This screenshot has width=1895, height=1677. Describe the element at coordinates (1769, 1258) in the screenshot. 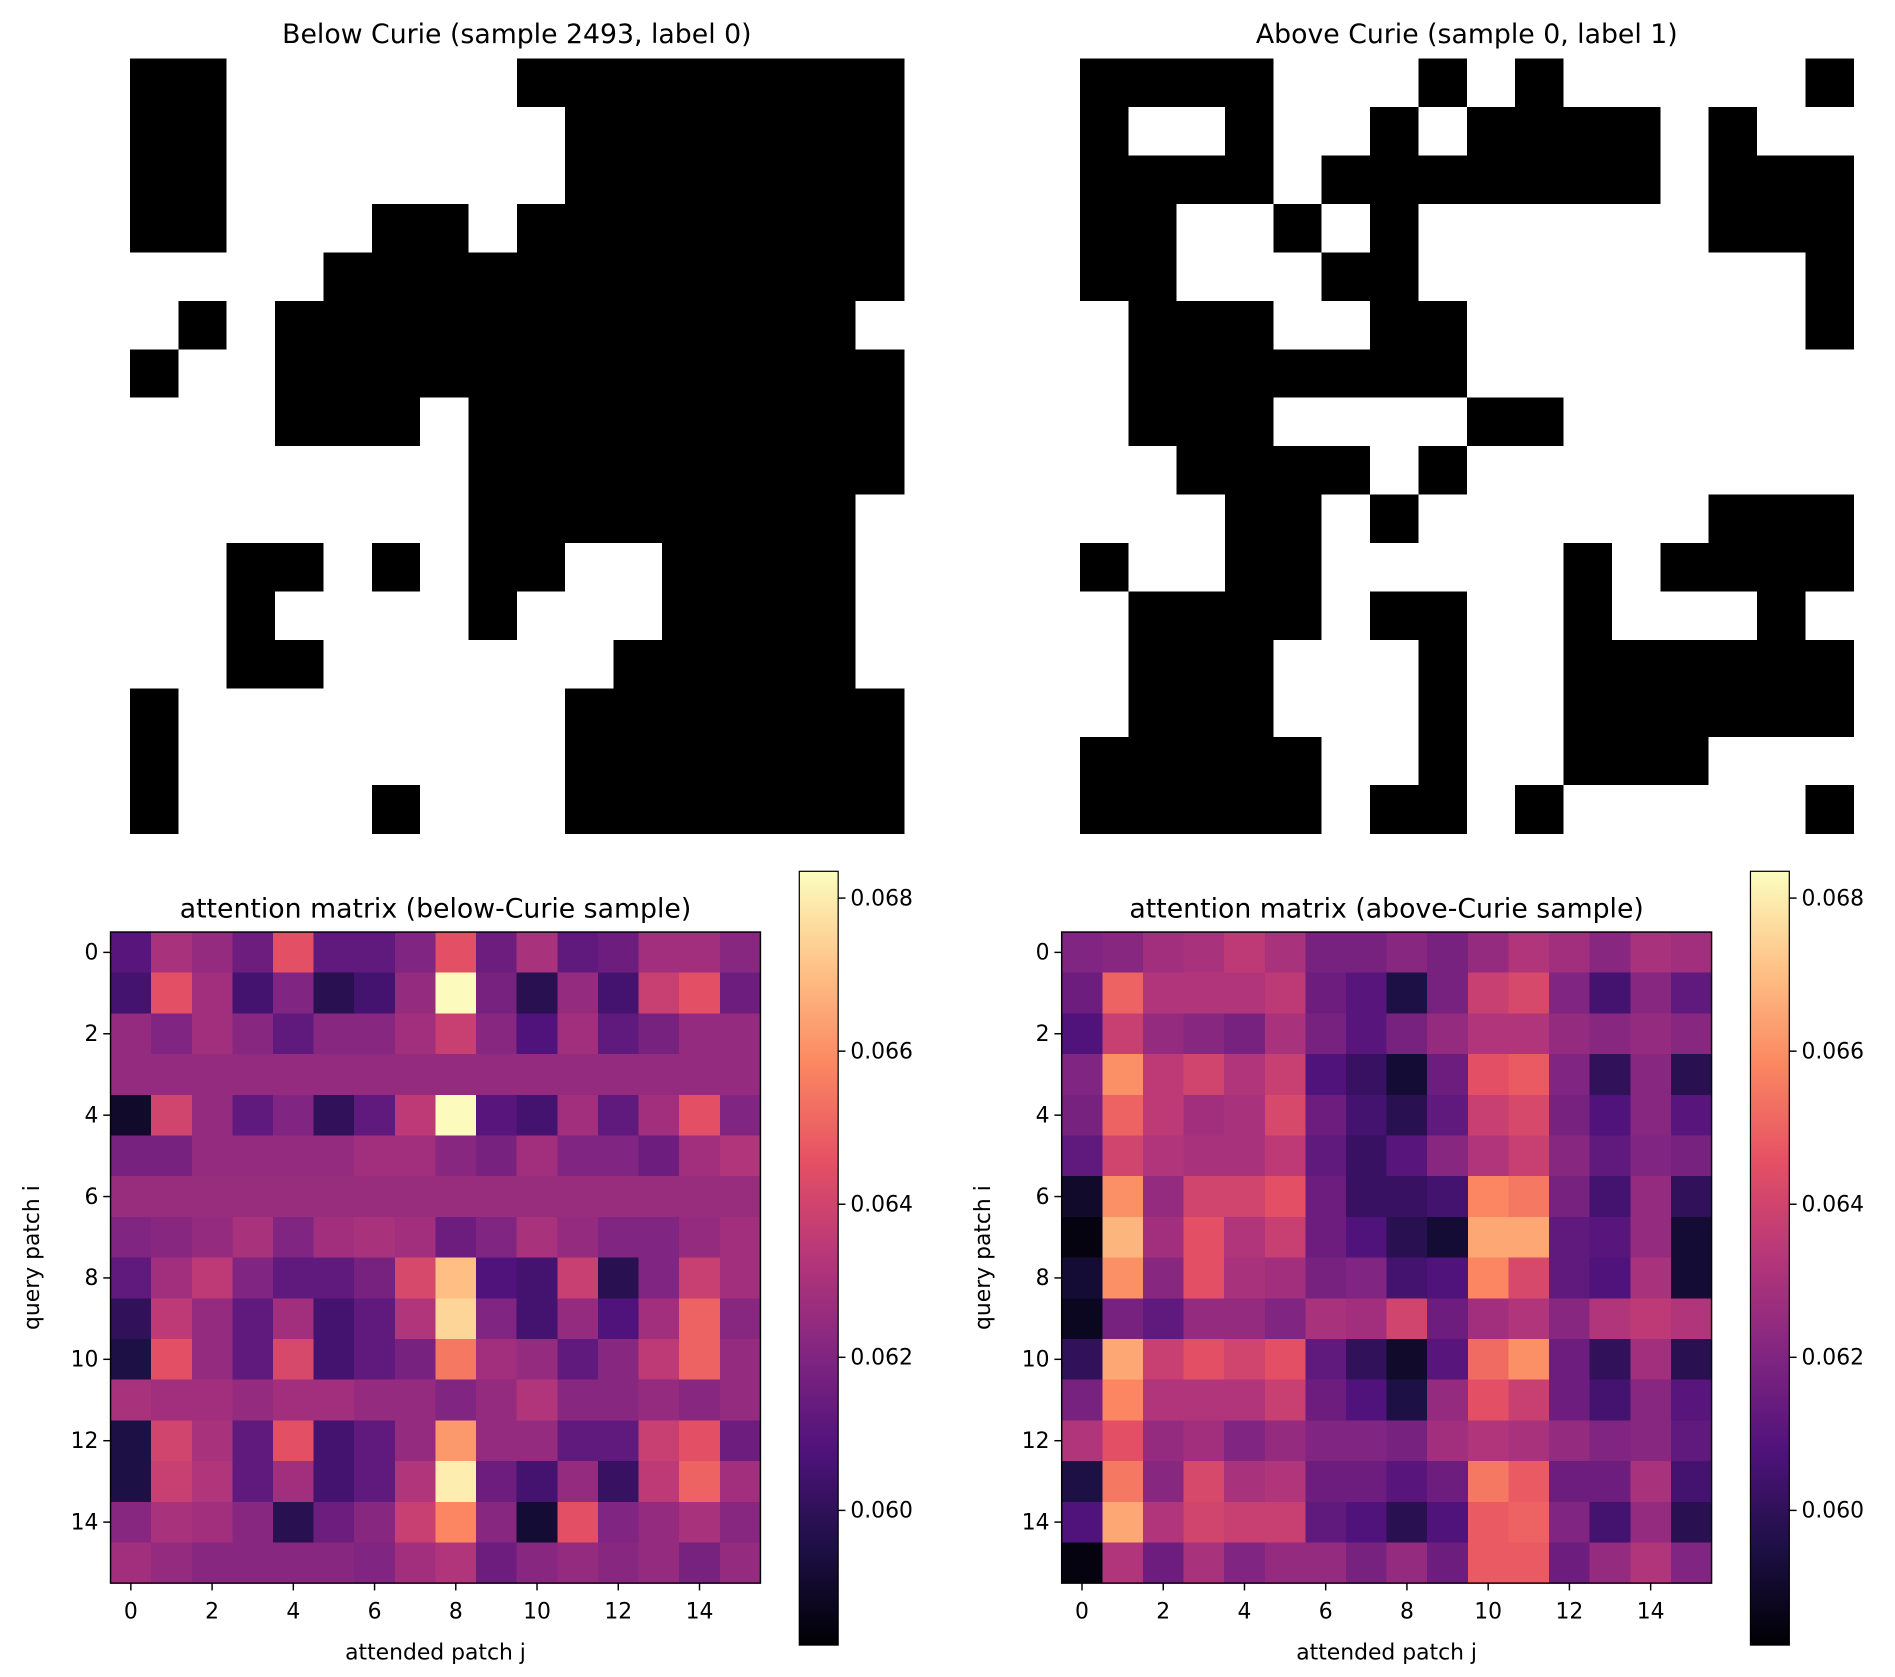

I see `colorbar` at that location.